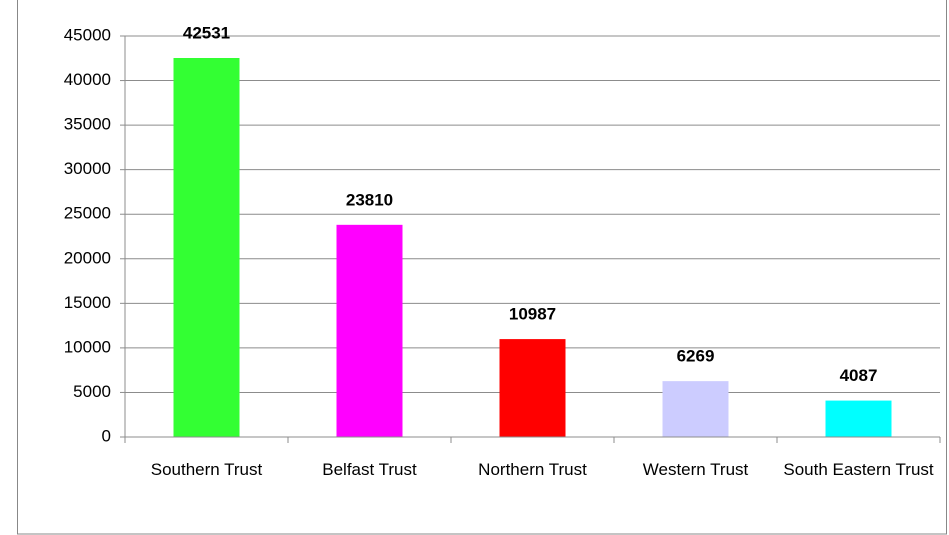 The image size is (949, 535). Describe the element at coordinates (87, 79) in the screenshot. I see `y-tick-label: 40000` at that location.